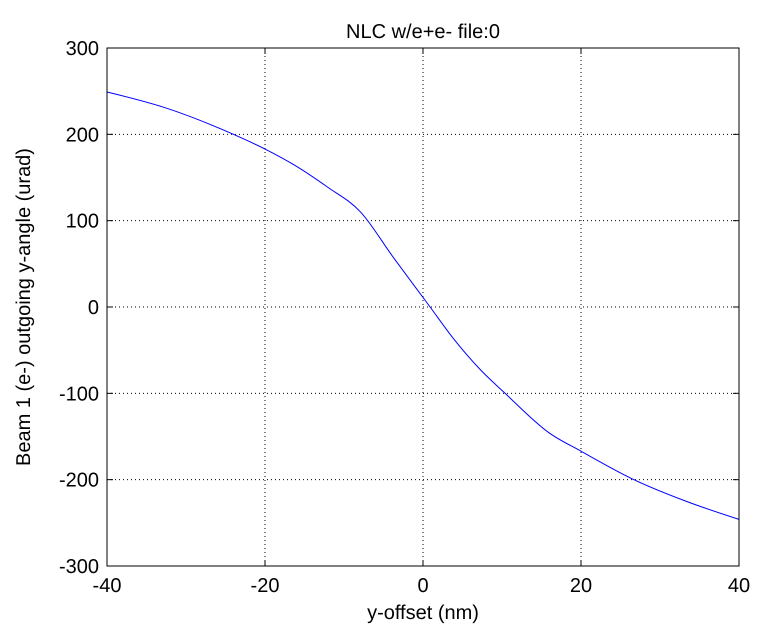 This screenshot has height=637, width=769. I want to click on y-tick-label: 200, so click(82, 135).